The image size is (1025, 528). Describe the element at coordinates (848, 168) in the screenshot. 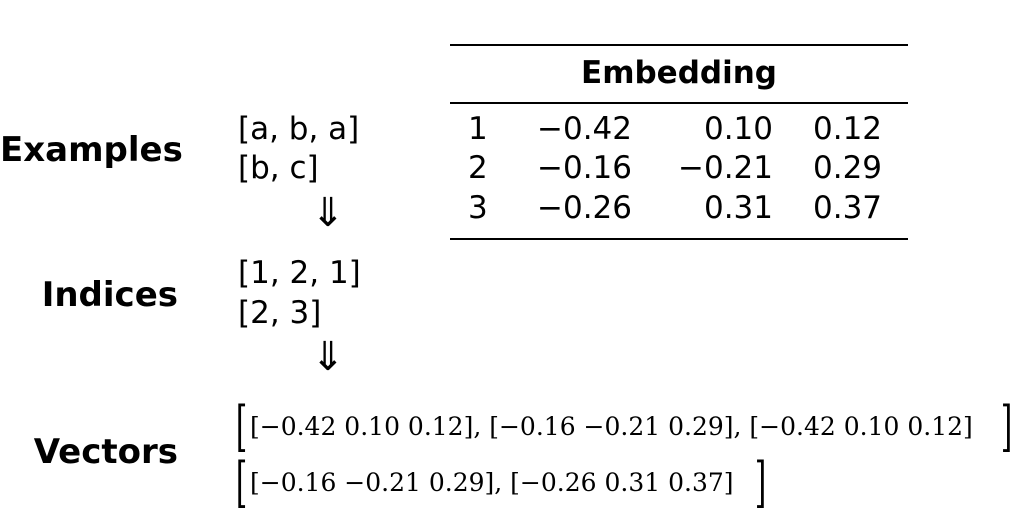

I see `table-cell: 0.29` at that location.